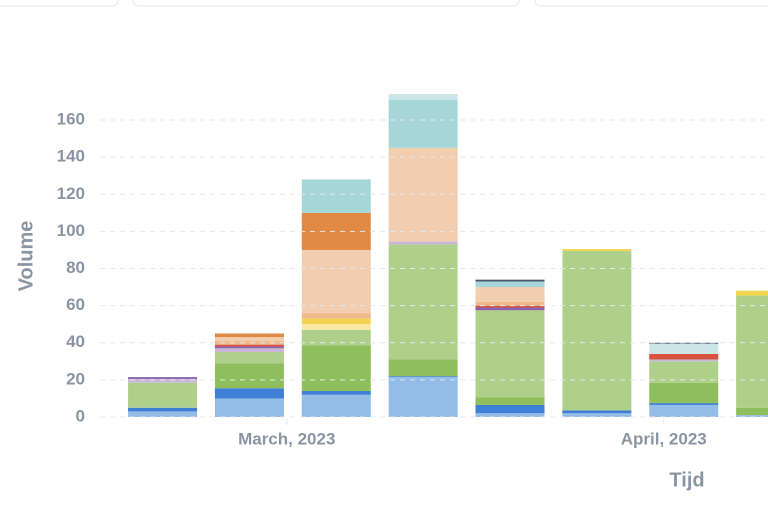  Describe the element at coordinates (75, 267) in the screenshot. I see `y-tick-label: 80` at that location.